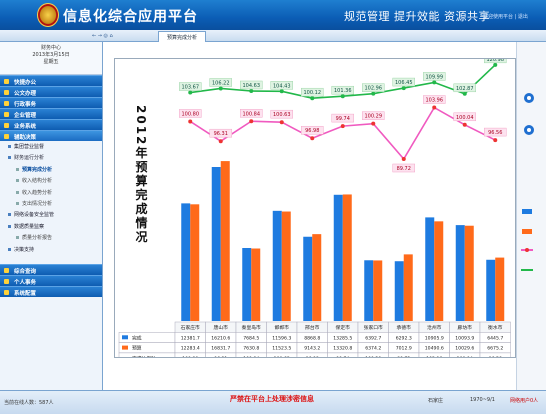 Image resolution: width=546 pixels, height=414 pixels. I want to click on header-links: 欢迎使用平台 | 退出, so click(505, 17).